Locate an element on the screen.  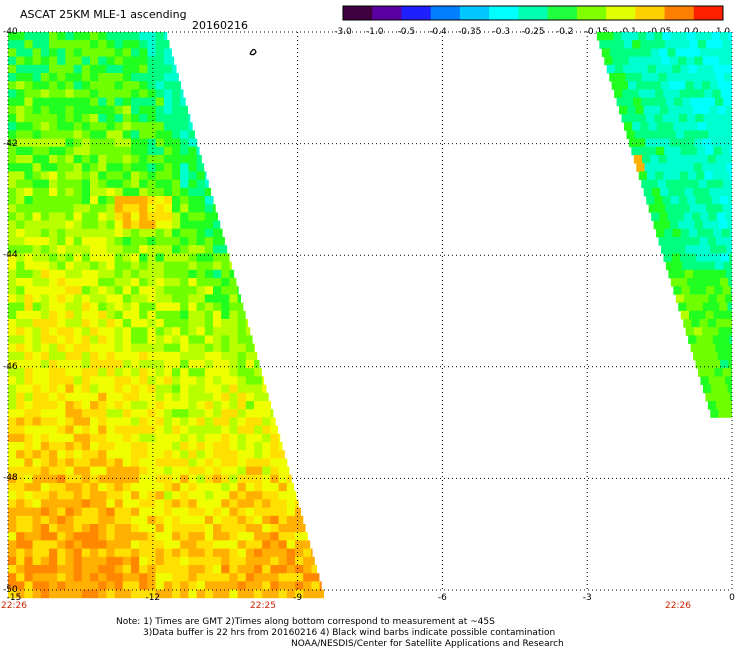
x-tick-label: -6 is located at coordinates (442, 598).